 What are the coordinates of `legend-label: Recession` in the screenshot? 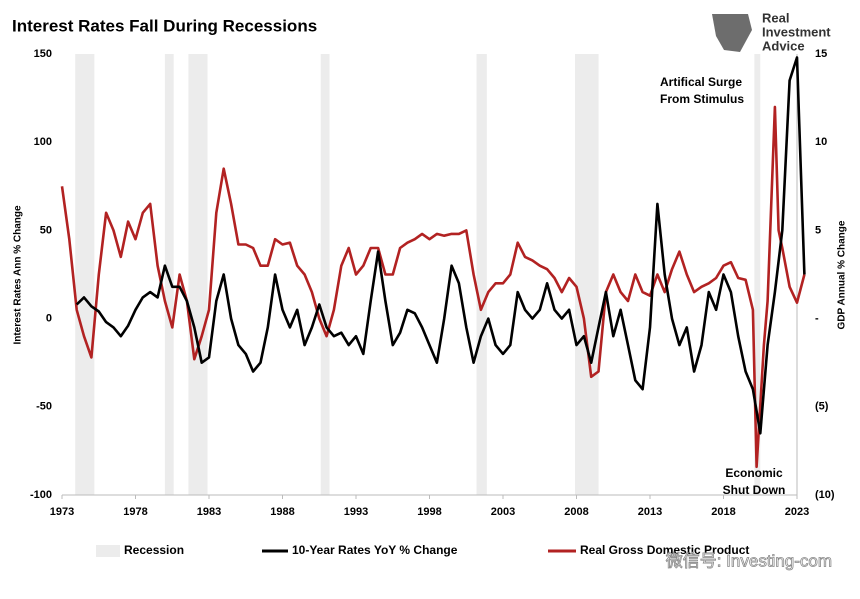 It's located at (154, 550).